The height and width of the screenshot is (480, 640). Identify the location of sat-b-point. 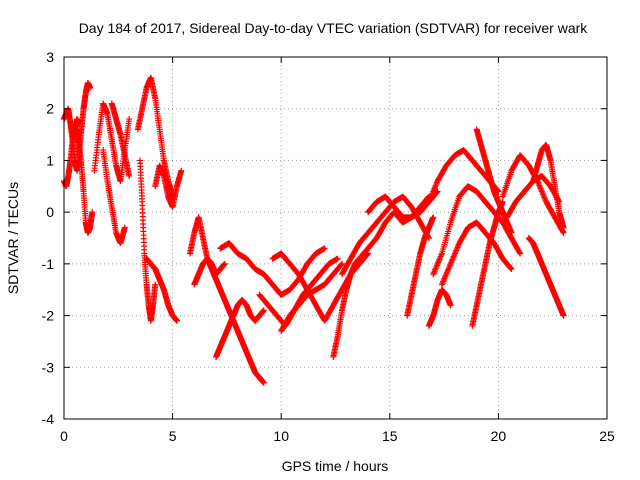
(79, 124).